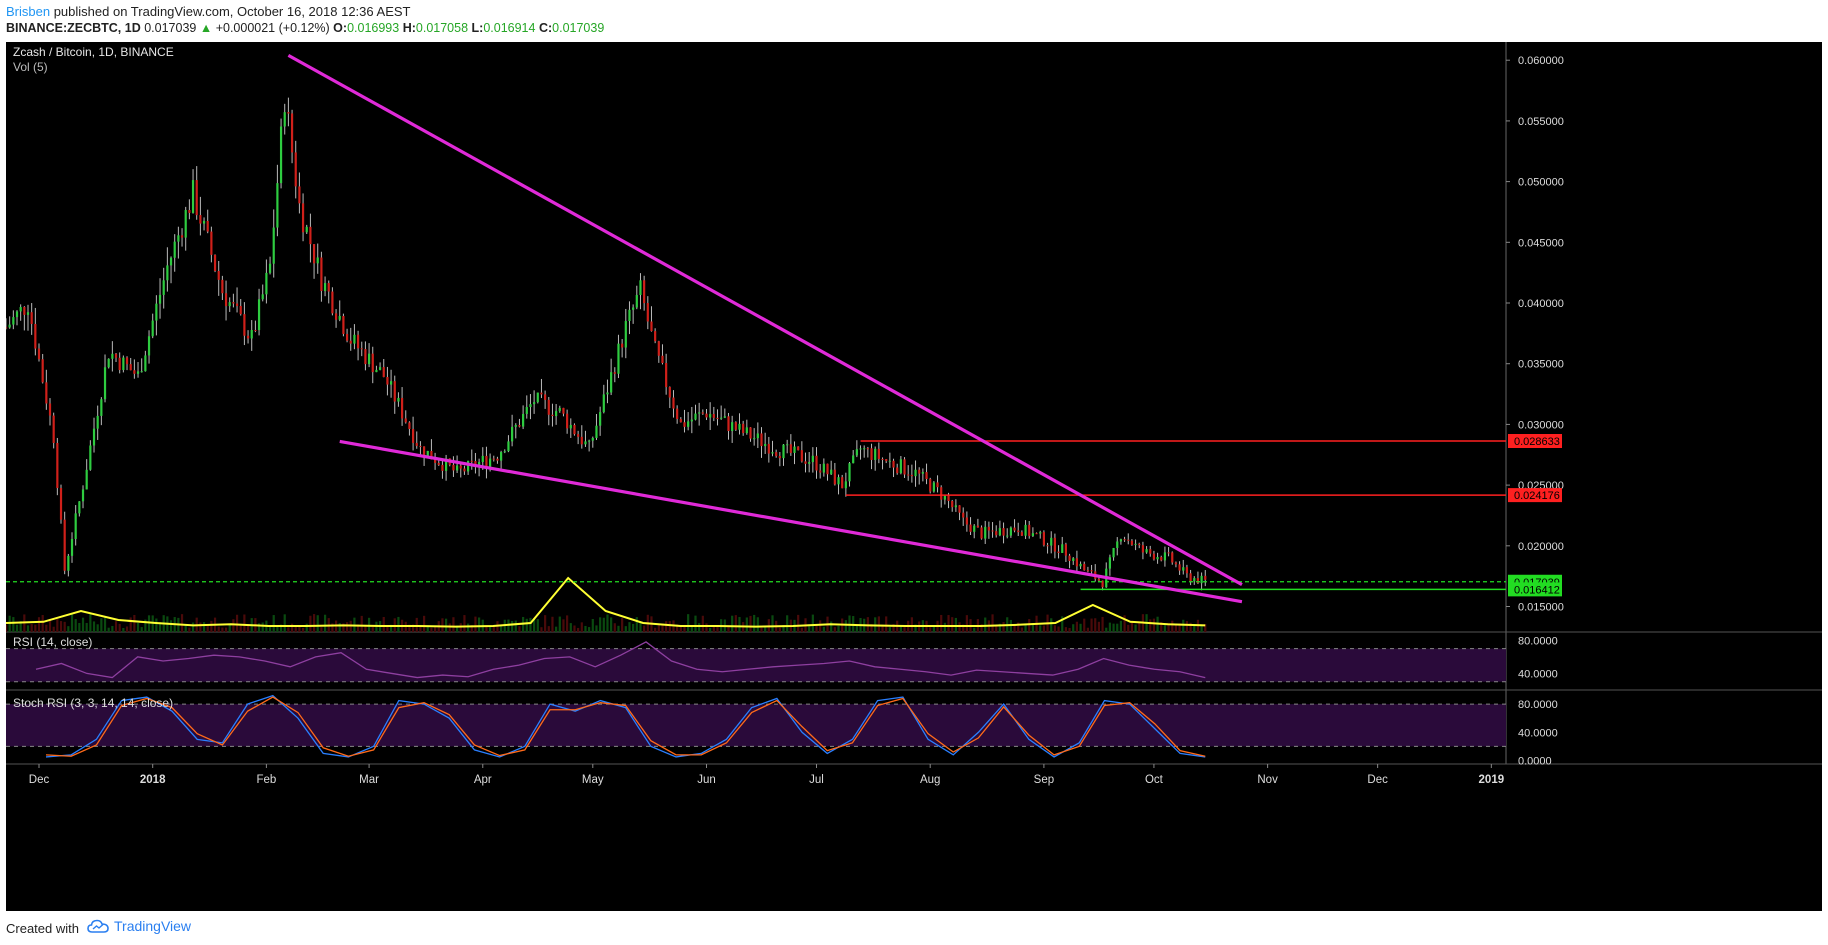 The width and height of the screenshot is (1828, 945). I want to click on stoch-d-line, so click(625, 726).